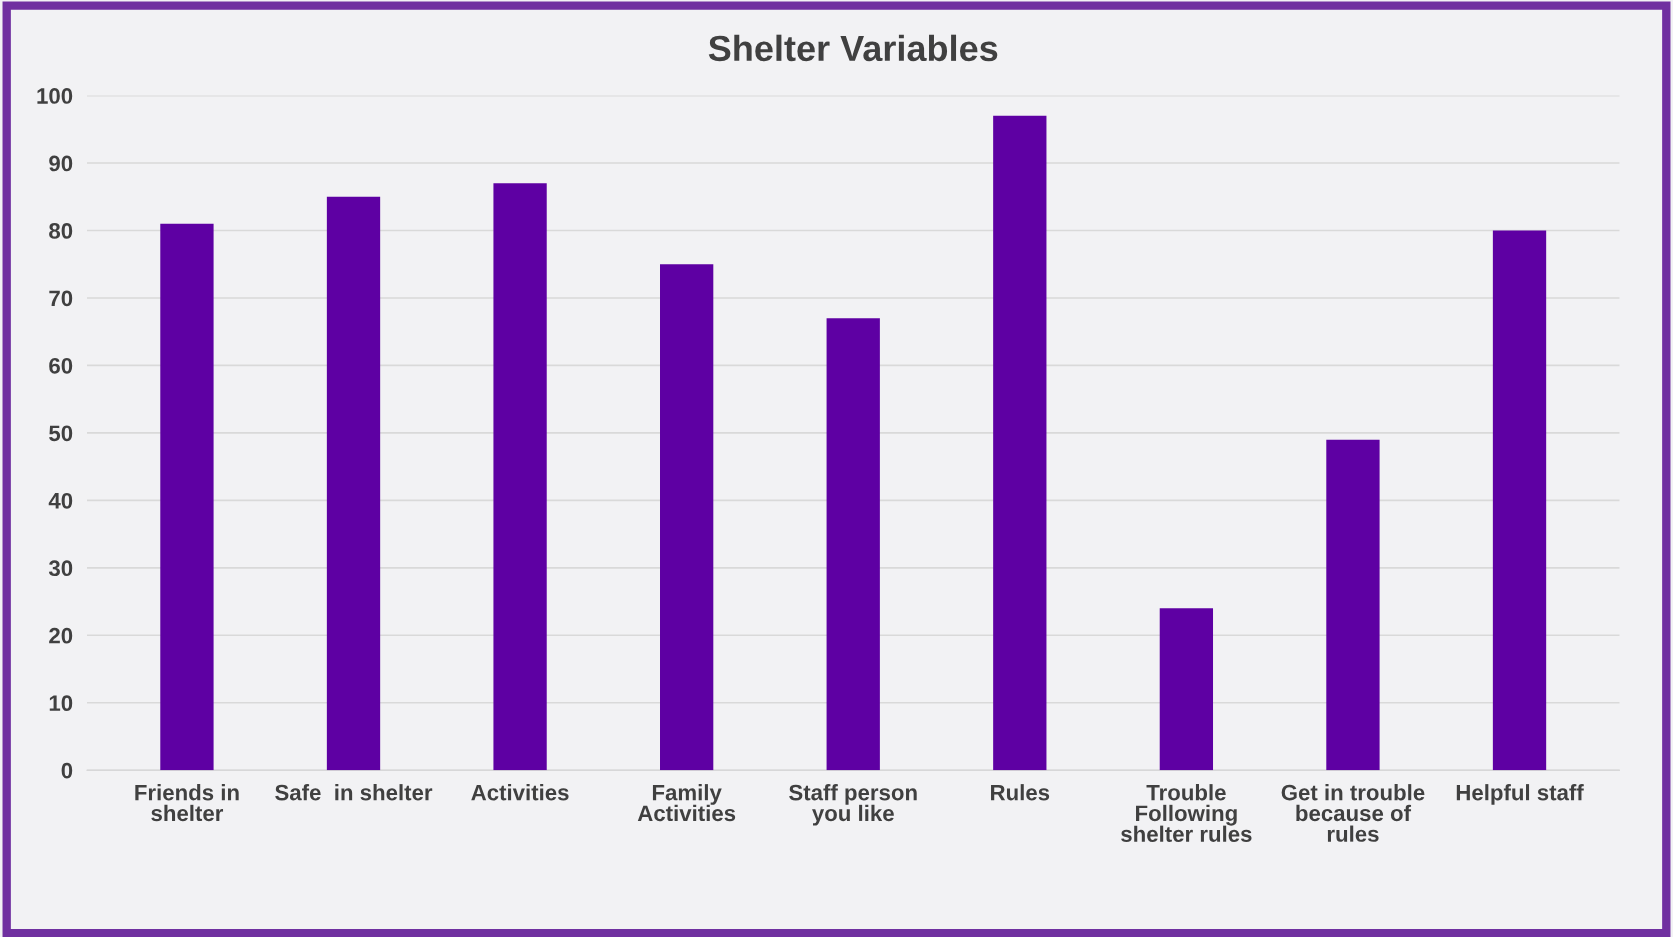 This screenshot has height=937, width=1673. Describe the element at coordinates (61, 635) in the screenshot. I see `y-tick-label: 20` at that location.